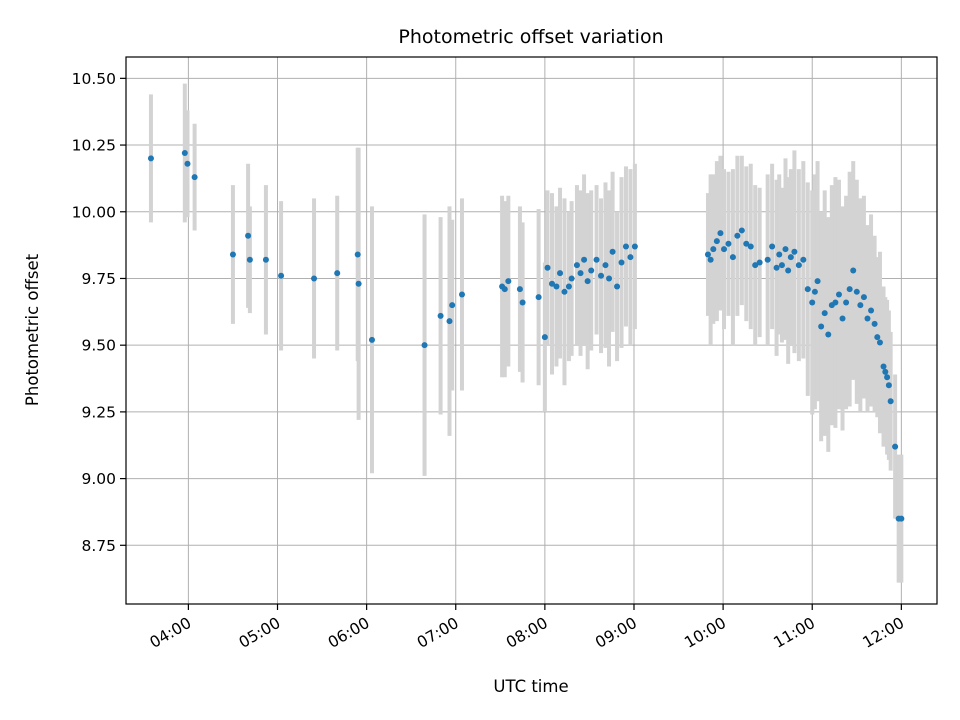 The image size is (960, 720). I want to click on y-tick-label: 9.75, so click(98, 279).